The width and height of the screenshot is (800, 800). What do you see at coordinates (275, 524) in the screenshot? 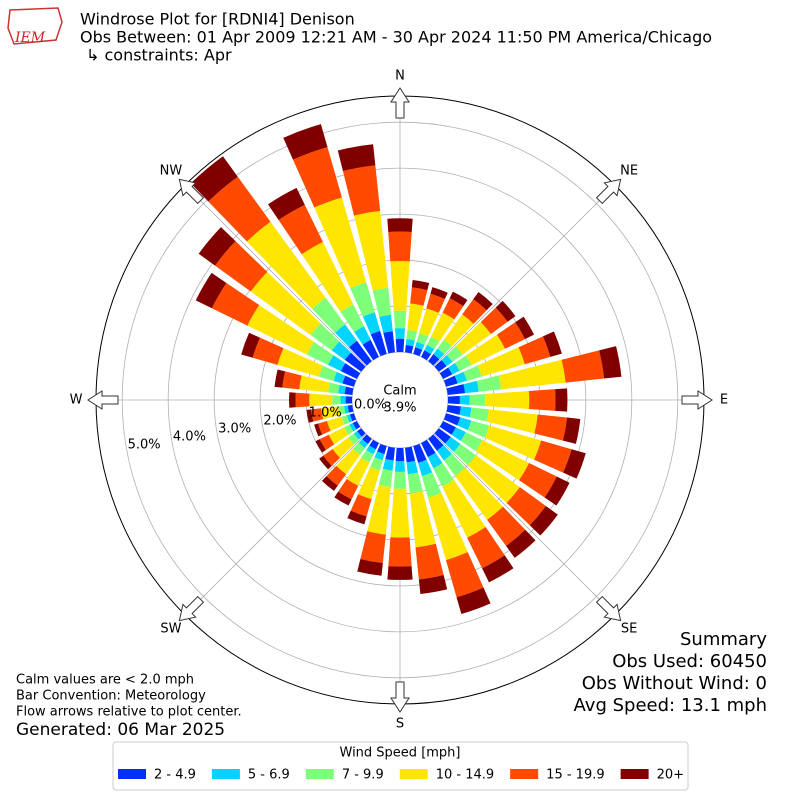
I see `radial-grid-line` at bounding box center [275, 524].